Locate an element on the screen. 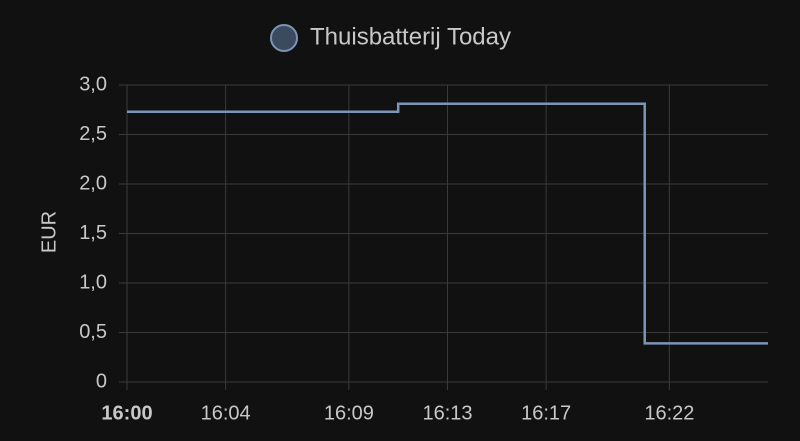  x-tick-label: 16:04 is located at coordinates (226, 413).